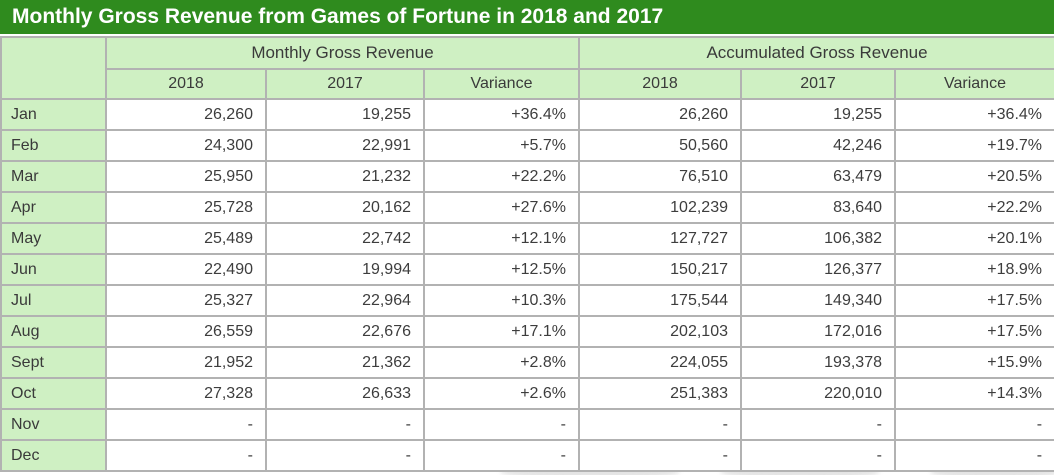  I want to click on value-cell: 22,742, so click(345, 238).